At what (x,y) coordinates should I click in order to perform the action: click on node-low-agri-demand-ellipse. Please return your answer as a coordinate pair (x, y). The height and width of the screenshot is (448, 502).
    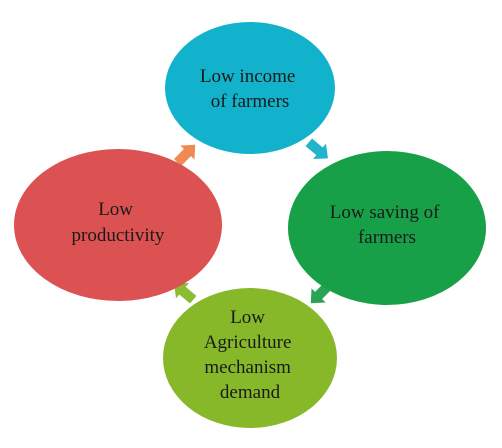
    Looking at the image, I should click on (250, 358).